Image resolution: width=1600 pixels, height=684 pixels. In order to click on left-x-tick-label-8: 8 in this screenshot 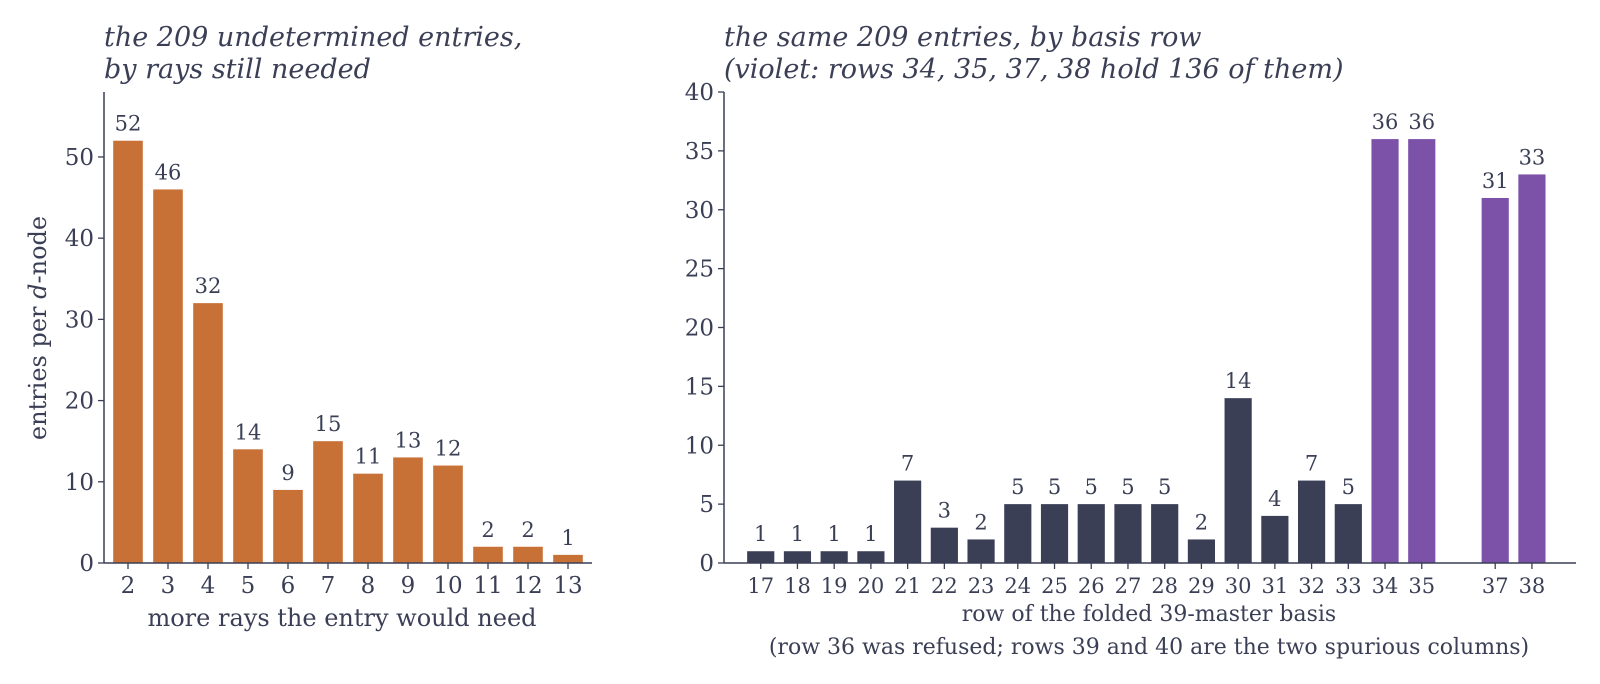, I will do `click(368, 586)`.